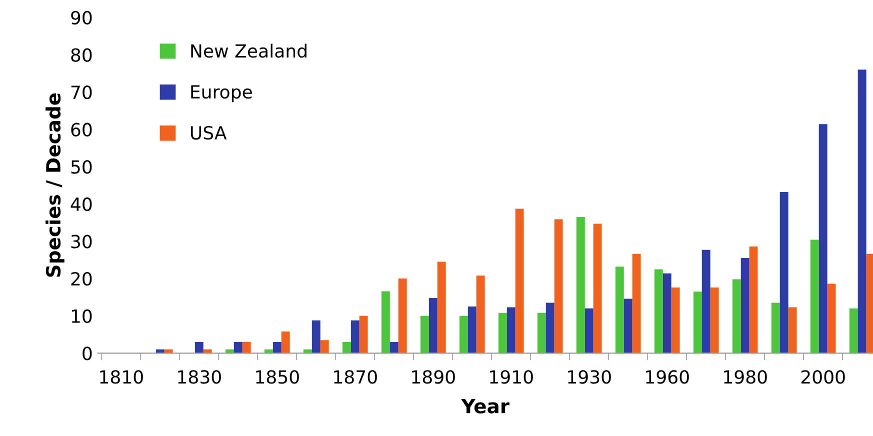 The image size is (873, 436). Describe the element at coordinates (511, 377) in the screenshot. I see `x-tick-label: 1910` at that location.